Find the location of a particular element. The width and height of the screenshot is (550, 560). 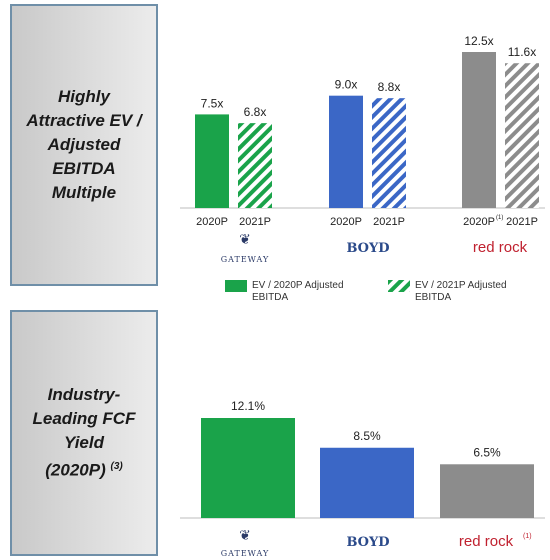

redrock-logo: red rock is located at coordinates (500, 247).